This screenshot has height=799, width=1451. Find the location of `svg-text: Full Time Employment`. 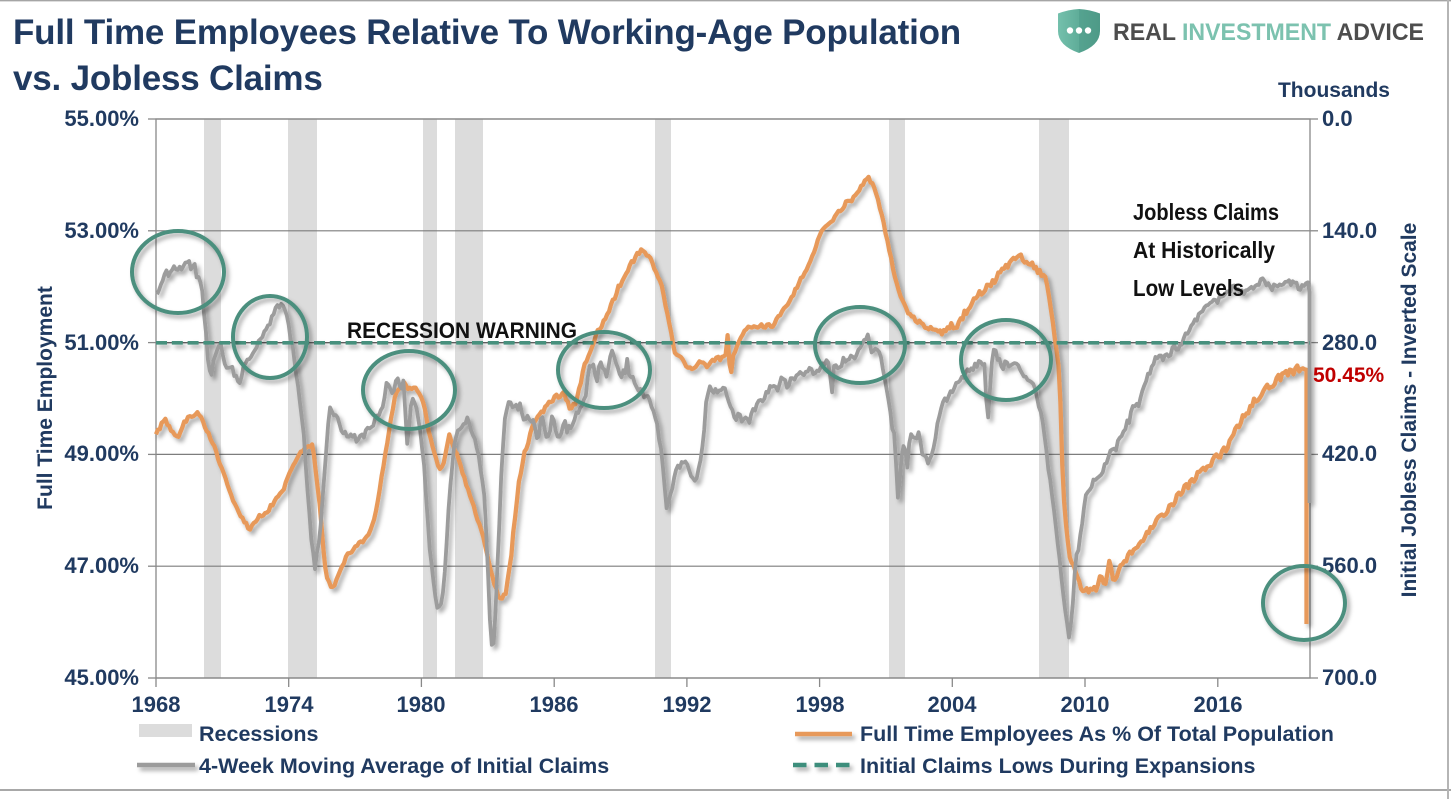

svg-text: Full Time Employment is located at coordinates (45, 398).